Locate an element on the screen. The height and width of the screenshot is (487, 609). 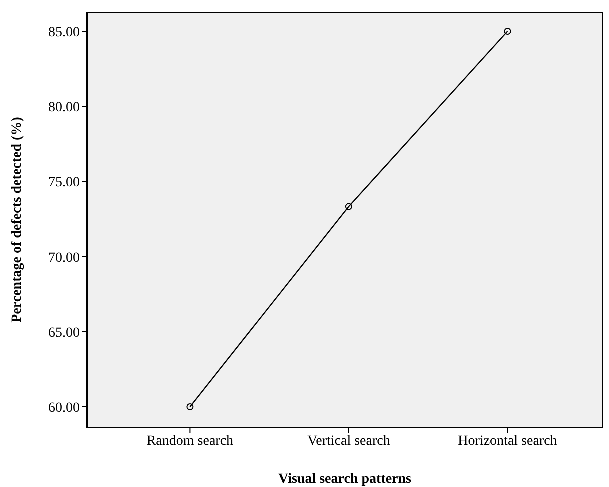
y-tick-label: 75.00 is located at coordinates (64, 183).